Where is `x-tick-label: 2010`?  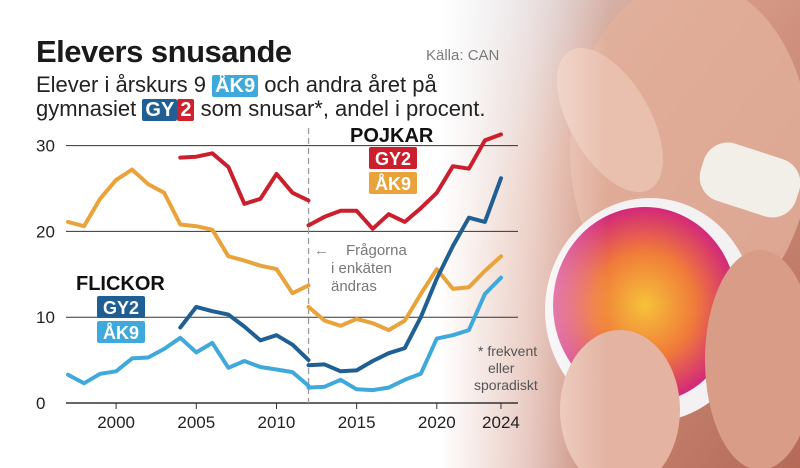 x-tick-label: 2010 is located at coordinates (277, 422).